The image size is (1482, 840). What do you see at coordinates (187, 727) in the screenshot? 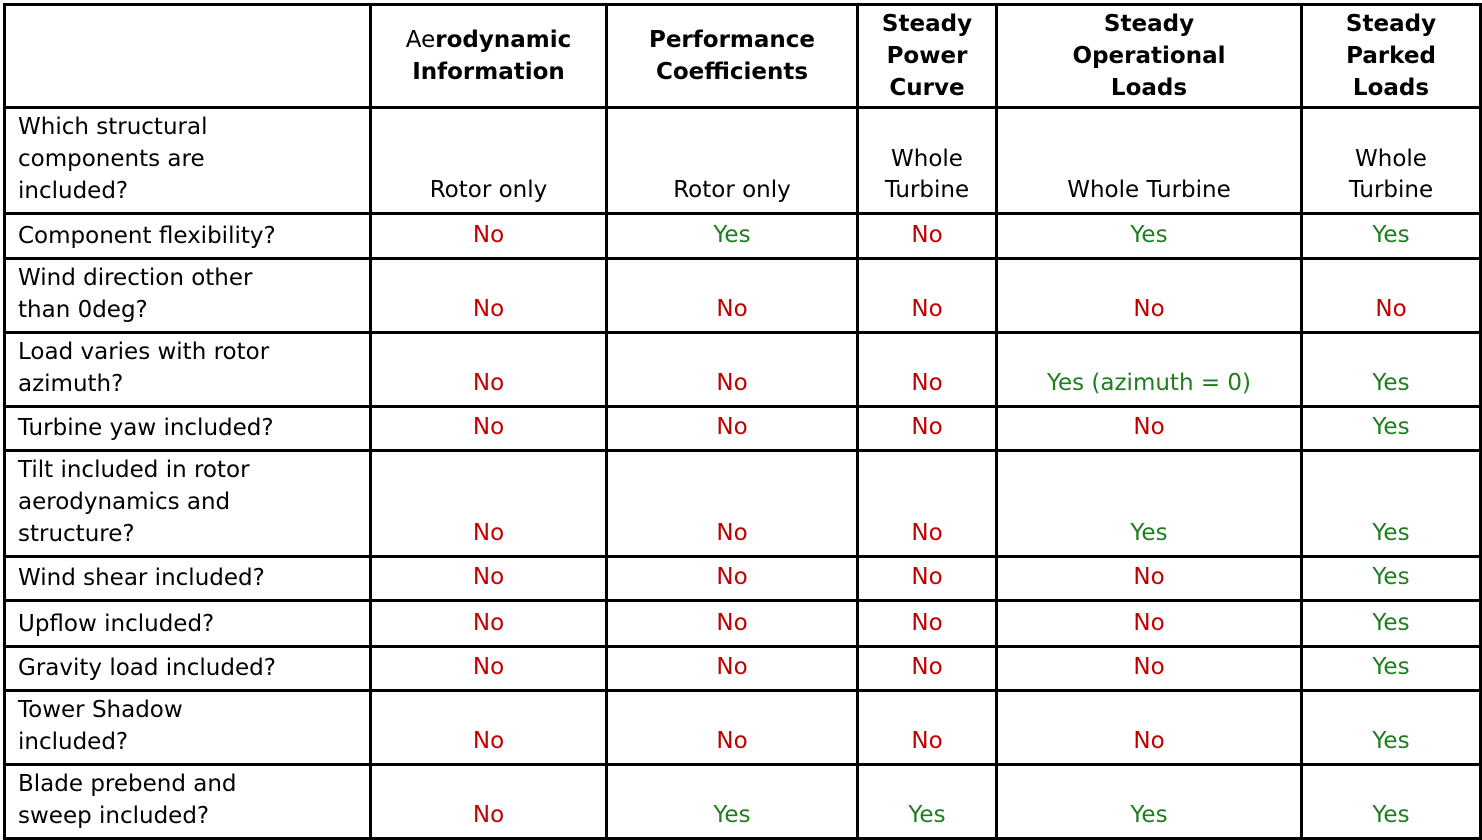
I see `question-cell: Tower Shadow included?` at bounding box center [187, 727].